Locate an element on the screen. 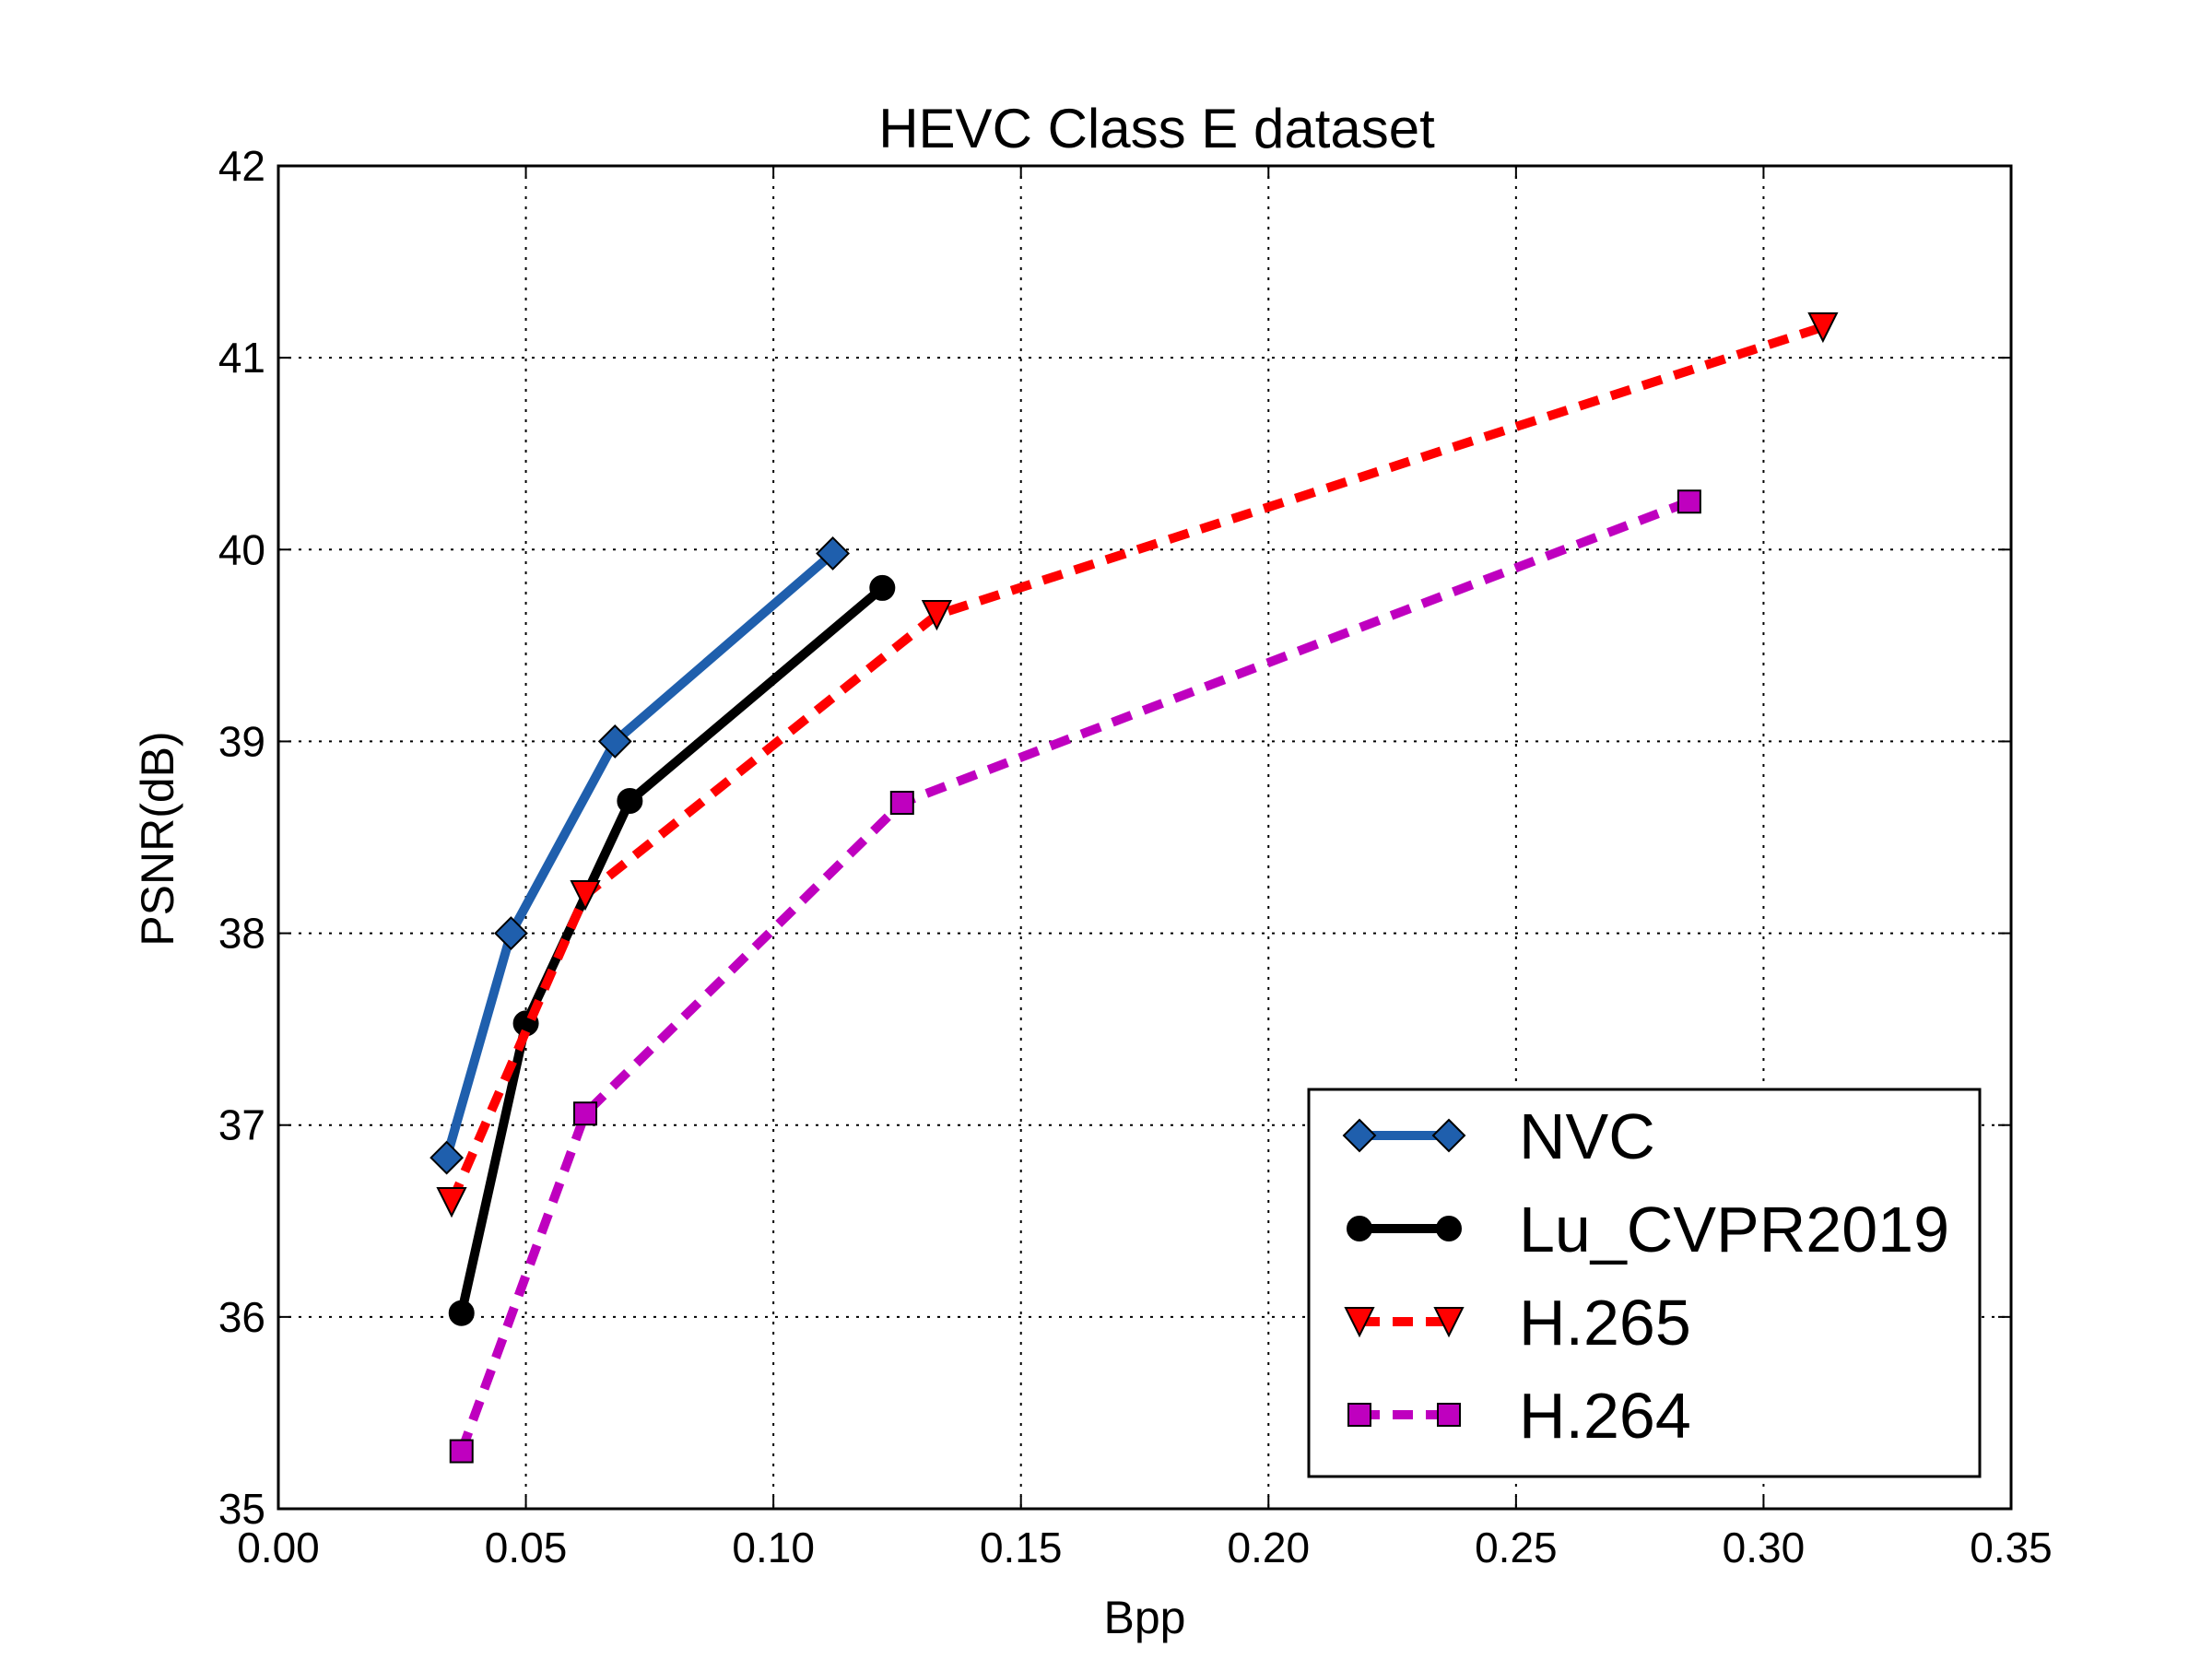 The image size is (2212, 1659). x-tick-label: 0.25 is located at coordinates (1516, 1547).